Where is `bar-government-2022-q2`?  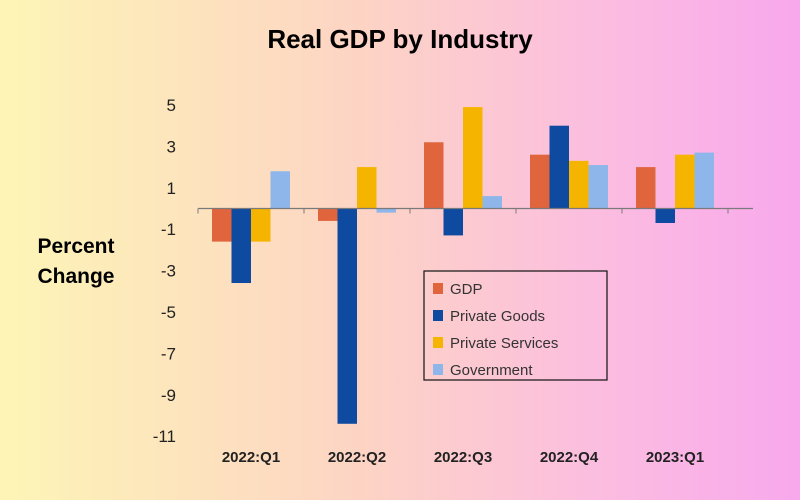
bar-government-2022-q2 is located at coordinates (386, 210).